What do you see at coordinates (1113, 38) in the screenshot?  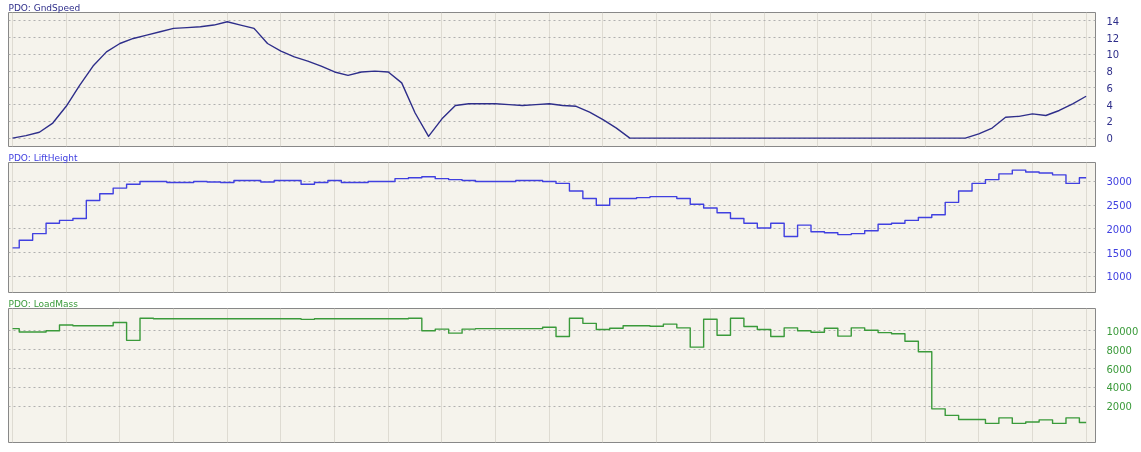 I see `y-tick-label: 12` at bounding box center [1113, 38].